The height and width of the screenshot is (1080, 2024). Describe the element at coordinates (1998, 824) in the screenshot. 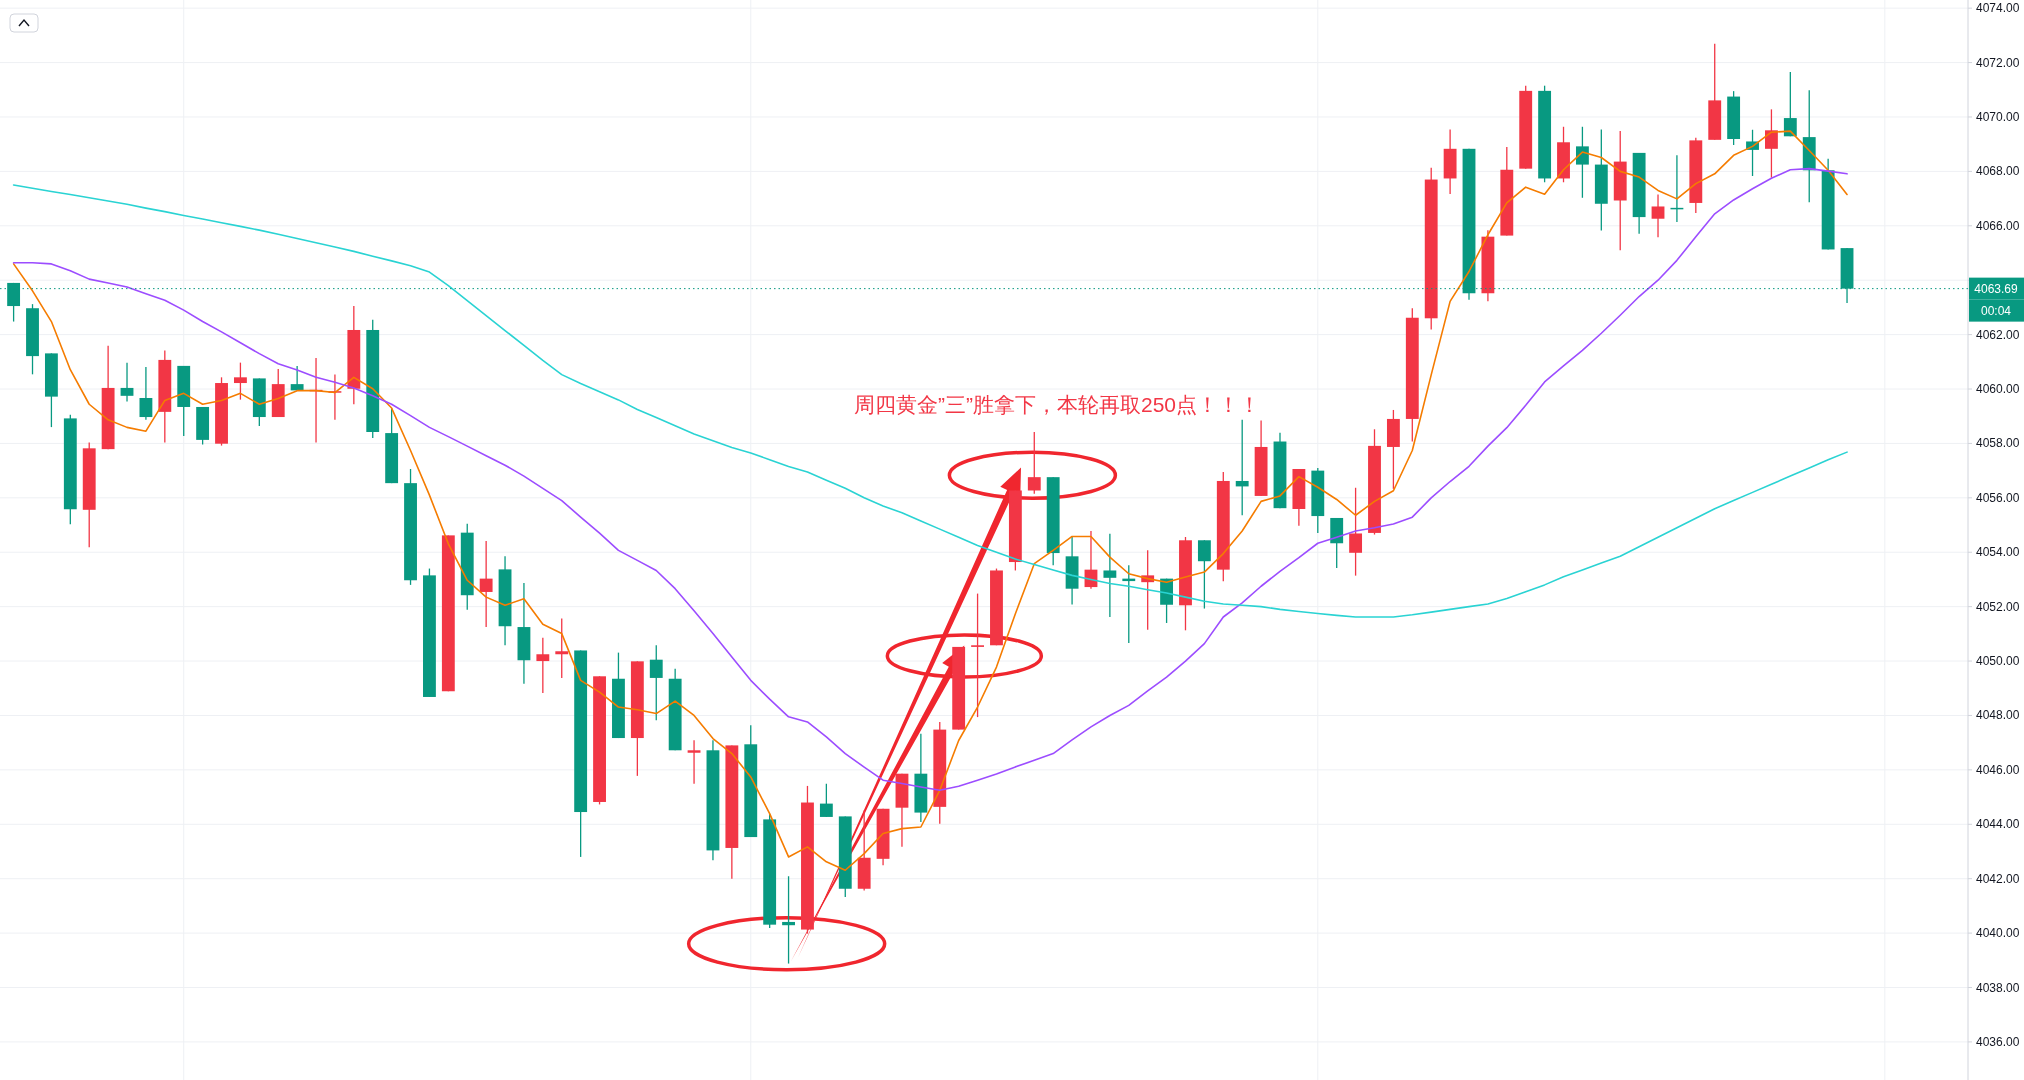

I see `y-tick-label: 4044.00` at that location.